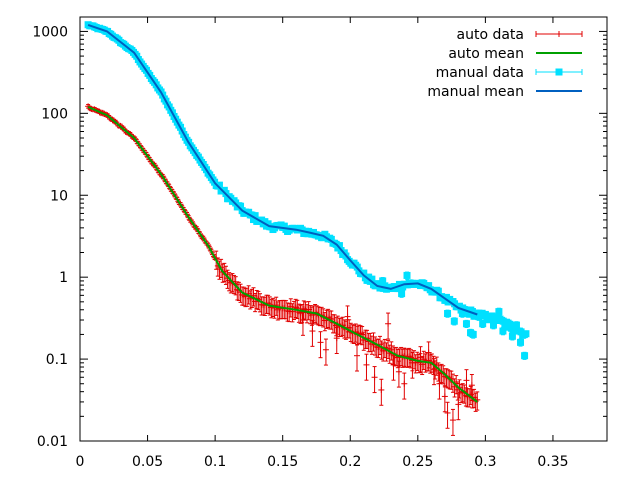  Describe the element at coordinates (57, 360) in the screenshot. I see `y-tick-label: 0.1` at that location.